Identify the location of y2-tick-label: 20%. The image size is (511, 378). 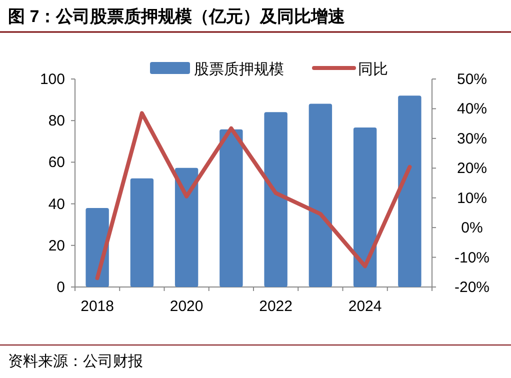
(472, 169).